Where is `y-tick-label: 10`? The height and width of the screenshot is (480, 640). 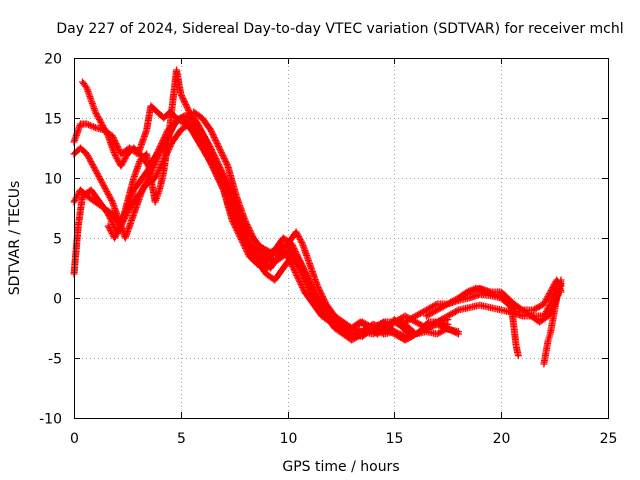 y-tick-label: 10 is located at coordinates (53, 180).